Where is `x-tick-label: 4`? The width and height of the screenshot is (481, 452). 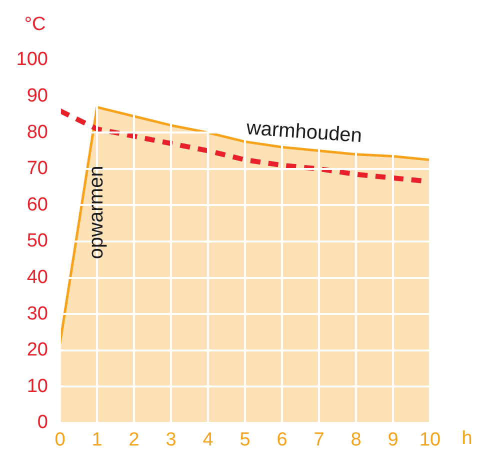 x-tick-label: 4 is located at coordinates (208, 440).